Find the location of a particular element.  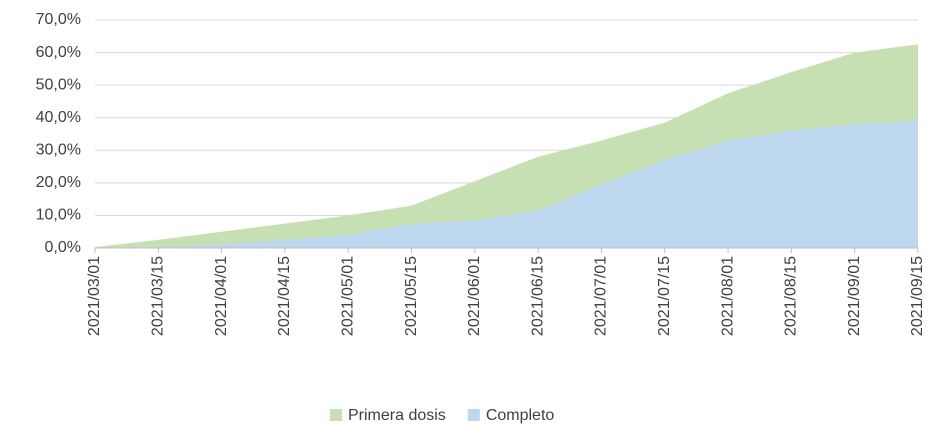

y-tick-label: 50,0% is located at coordinates (58, 84).